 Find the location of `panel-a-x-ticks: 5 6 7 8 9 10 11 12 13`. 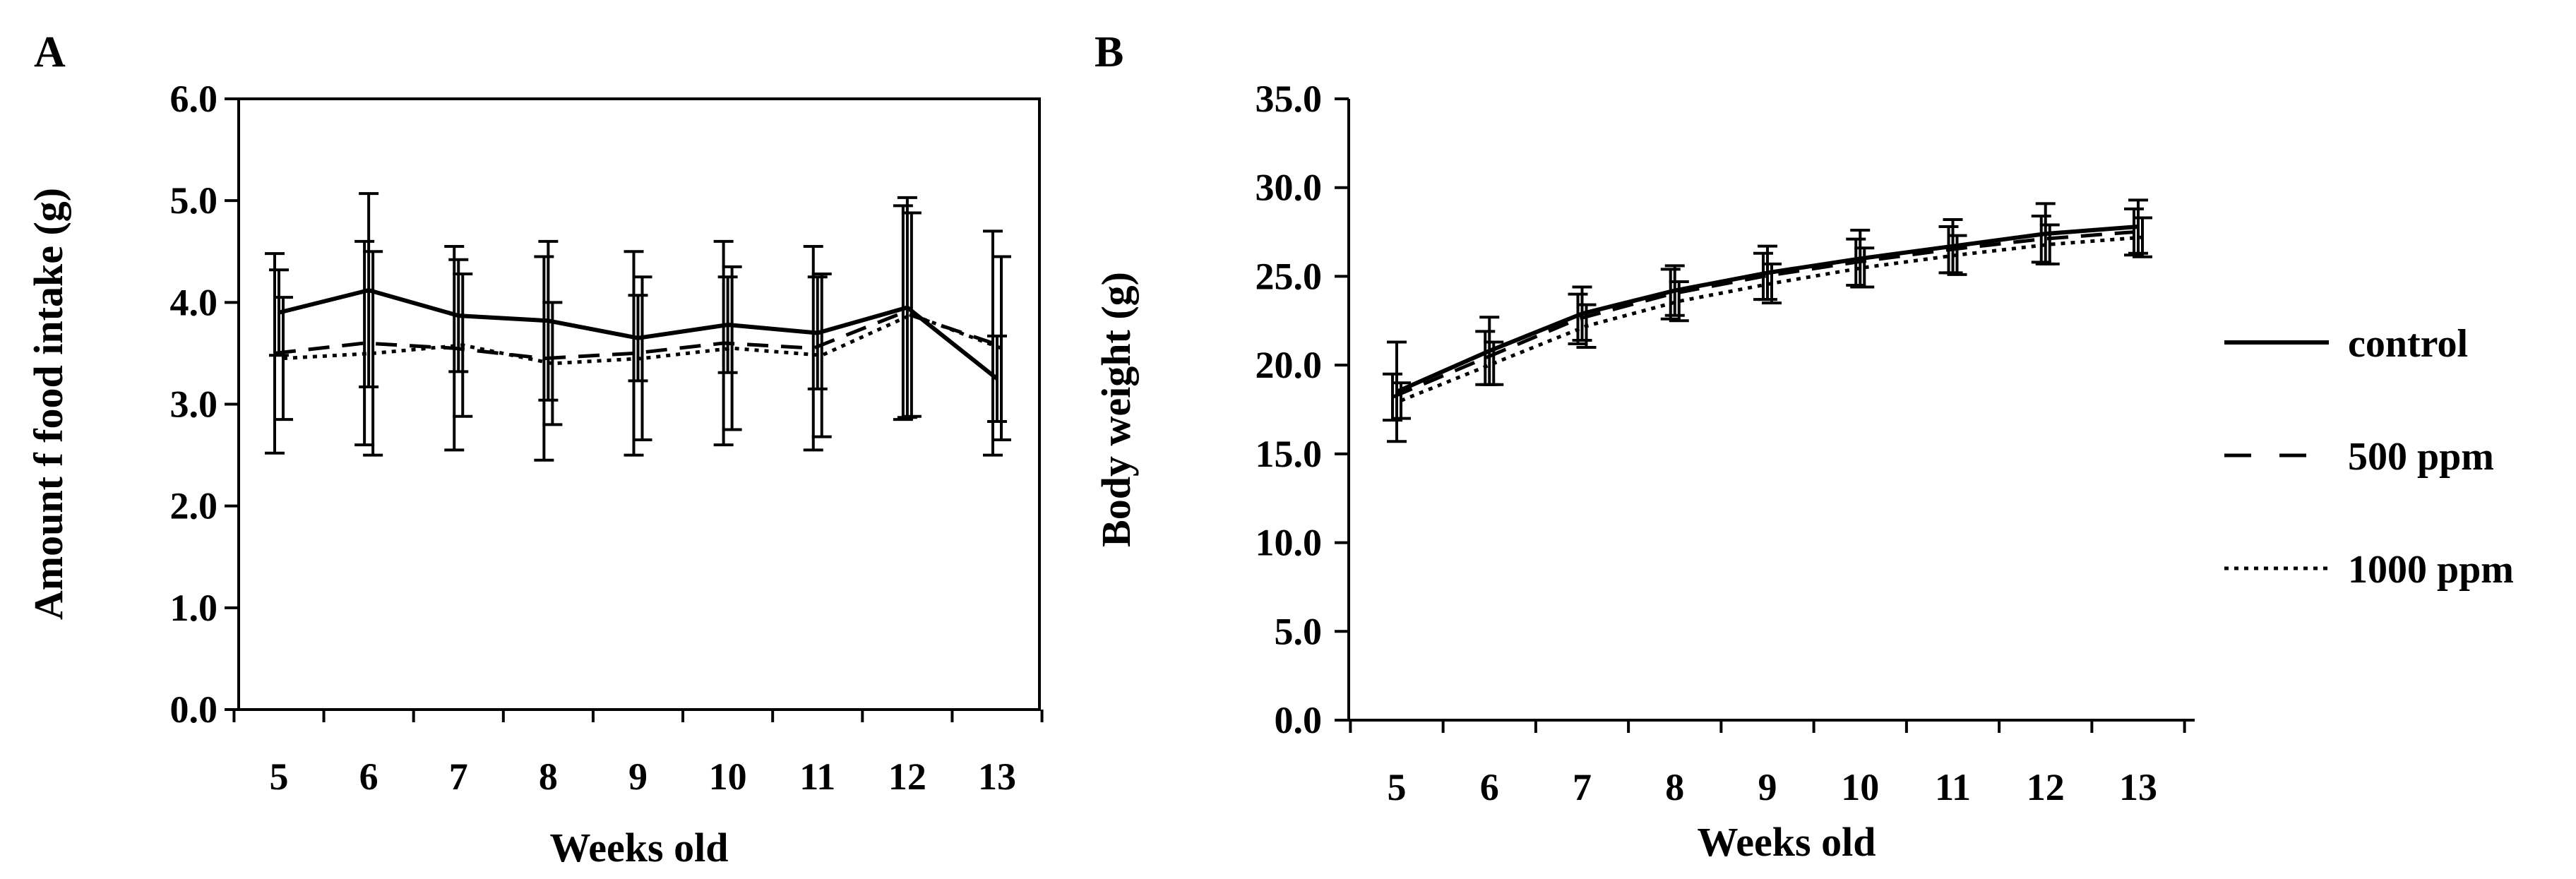

panel-a-x-ticks: 5 6 7 8 9 10 11 12 13 is located at coordinates (638, 754).